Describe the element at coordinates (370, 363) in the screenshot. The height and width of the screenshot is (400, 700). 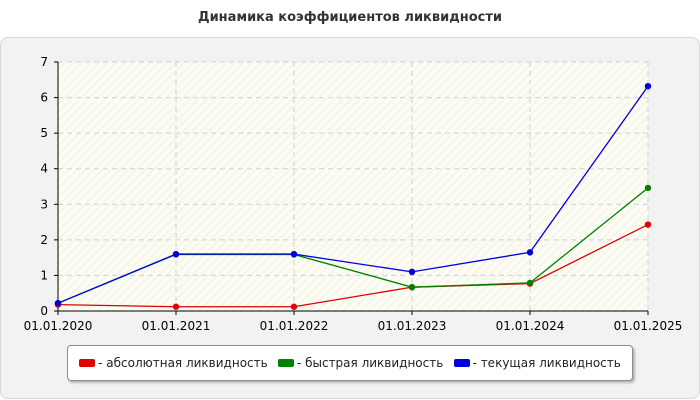
I see `legend-label-quick: - быстрая ликвидность` at that location.